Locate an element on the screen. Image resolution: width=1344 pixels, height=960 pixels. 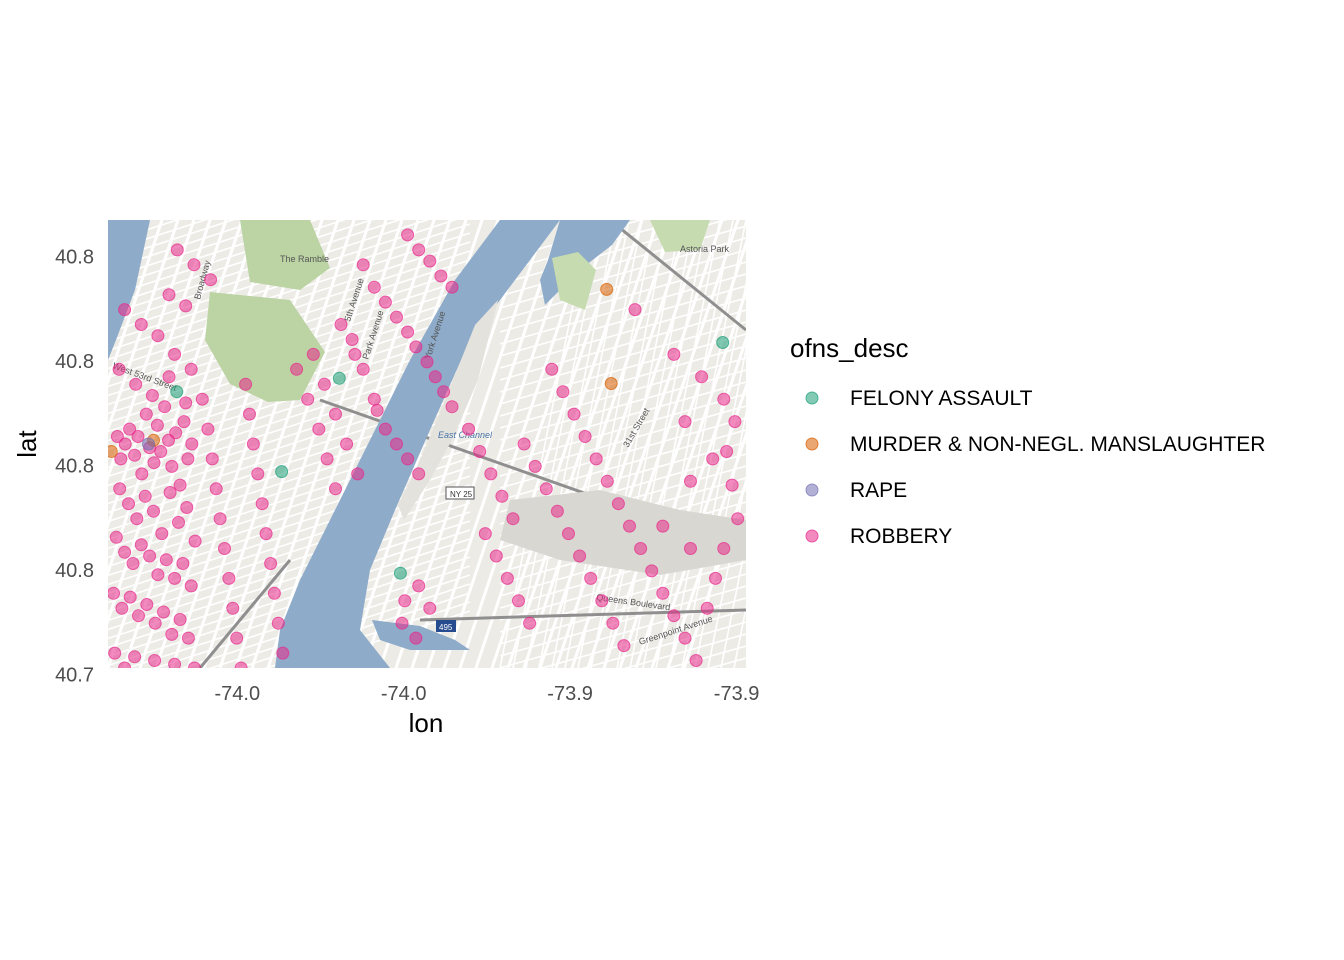
x-tick-label: -73.9 is located at coordinates (570, 694).